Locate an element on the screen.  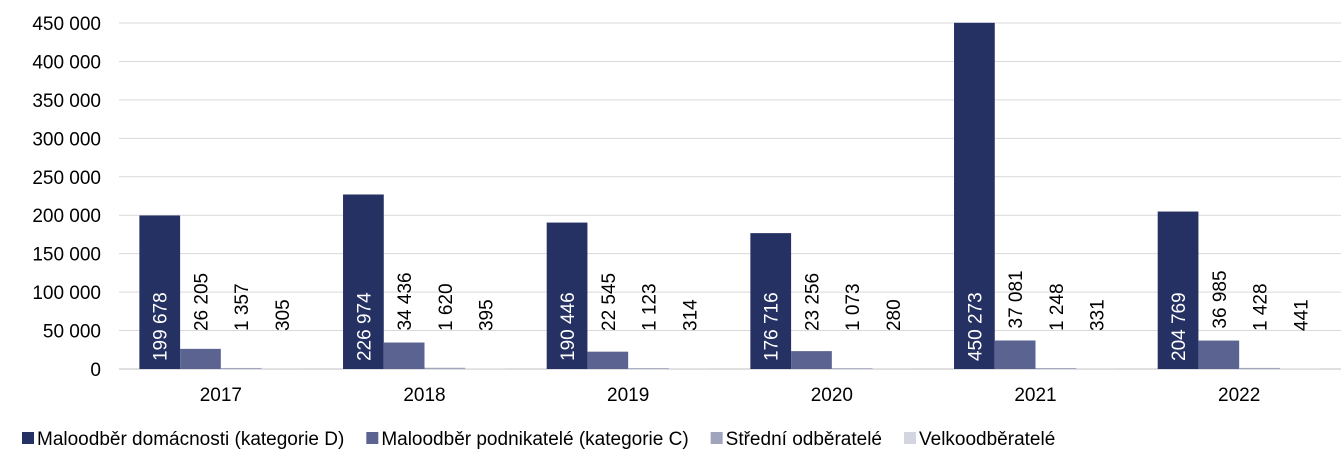
x-tick-label: 2021 is located at coordinates (1035, 395).